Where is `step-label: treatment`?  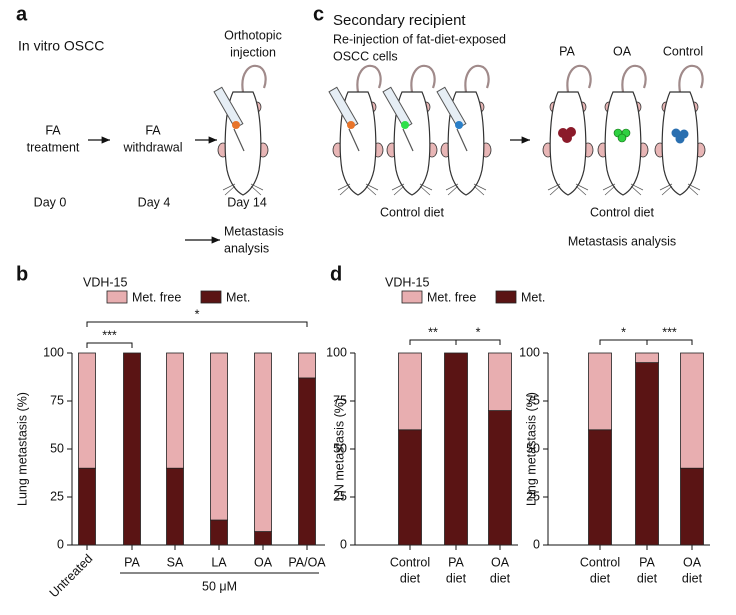 step-label: treatment is located at coordinates (53, 147).